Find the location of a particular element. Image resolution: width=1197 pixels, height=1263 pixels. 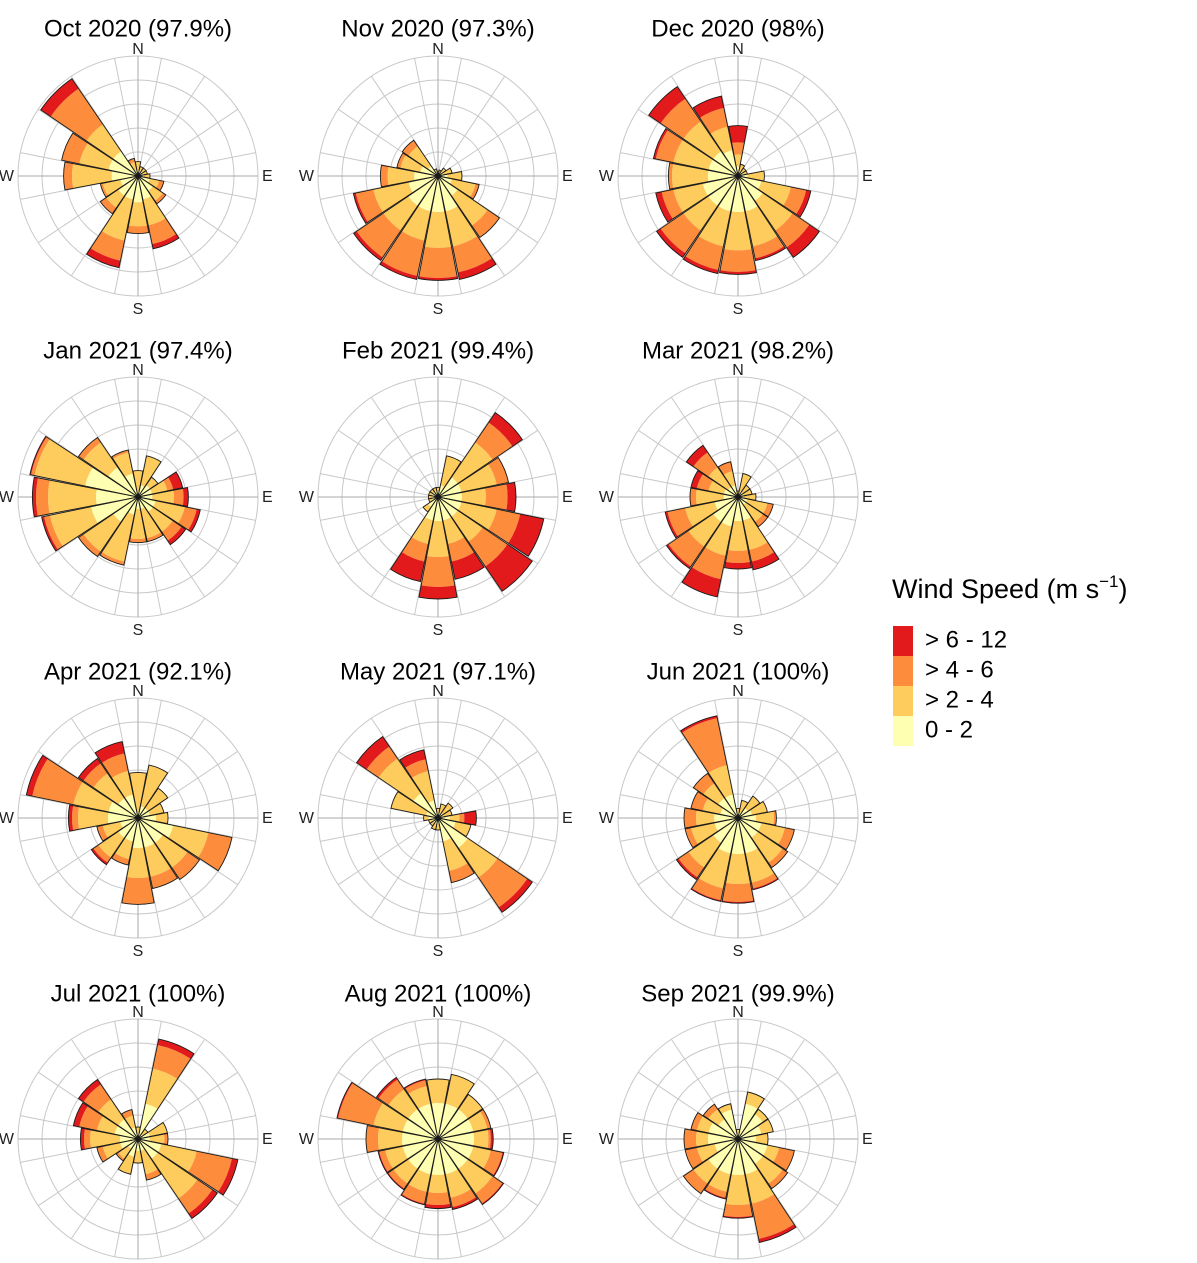

wind-rose-panel: Jan 2021 (97.4%)N E S W is located at coordinates (136, 488).